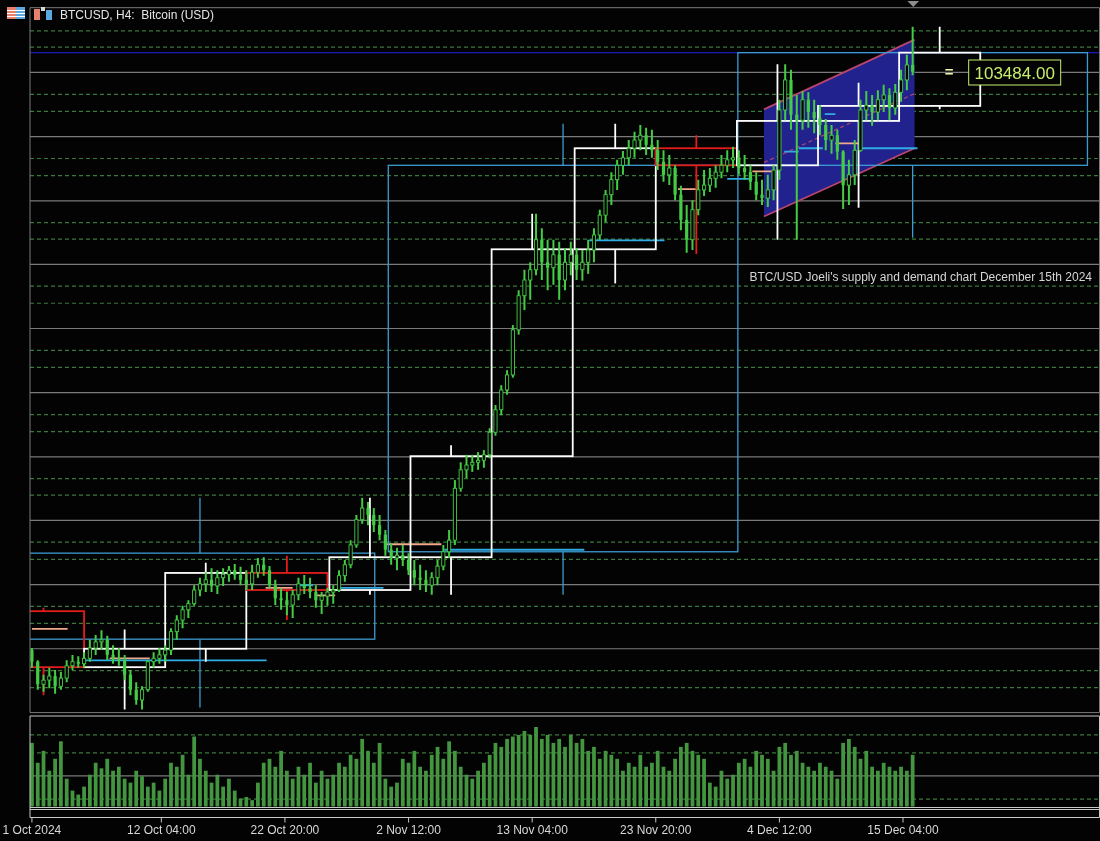 Image resolution: width=1100 pixels, height=841 pixels. What do you see at coordinates (780, 829) in the screenshot?
I see `x-tick-label: 4 Dec 12:00` at bounding box center [780, 829].